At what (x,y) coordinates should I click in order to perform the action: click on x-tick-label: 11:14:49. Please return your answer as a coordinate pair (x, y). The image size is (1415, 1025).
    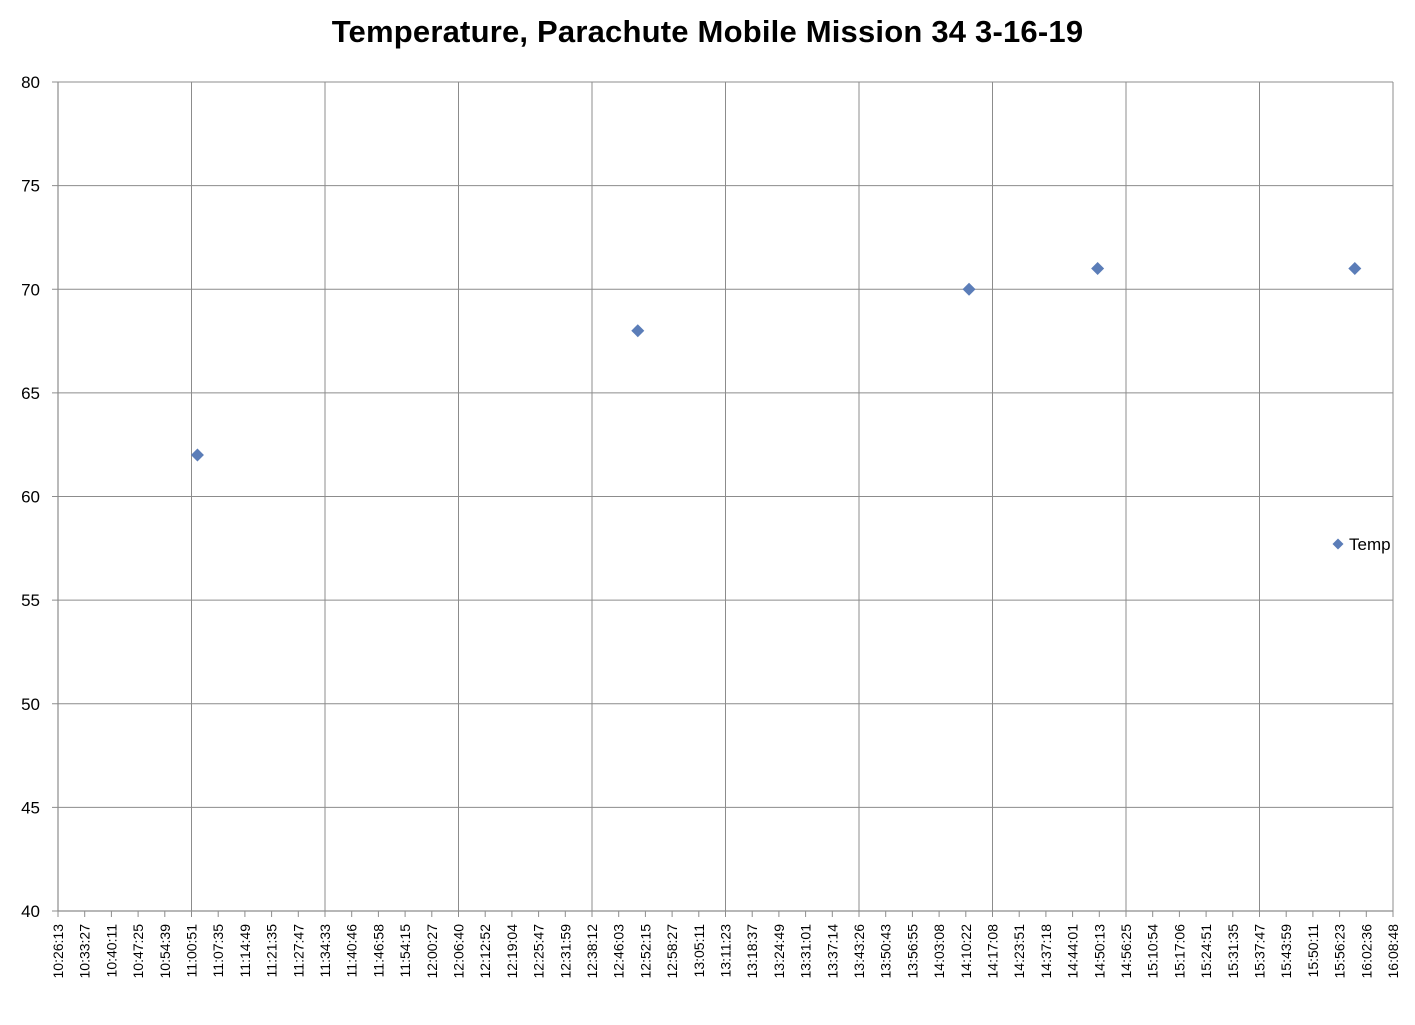
    Looking at the image, I should click on (245, 951).